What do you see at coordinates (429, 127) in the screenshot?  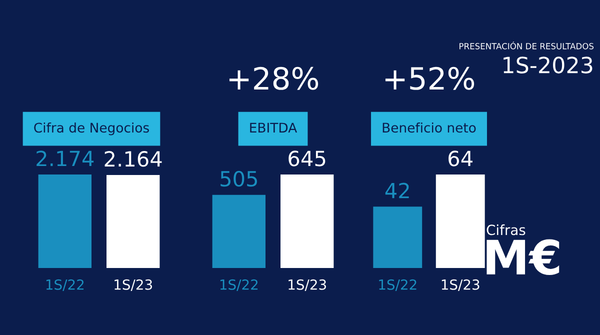 I see `chart-title: Beneficio neto` at bounding box center [429, 127].